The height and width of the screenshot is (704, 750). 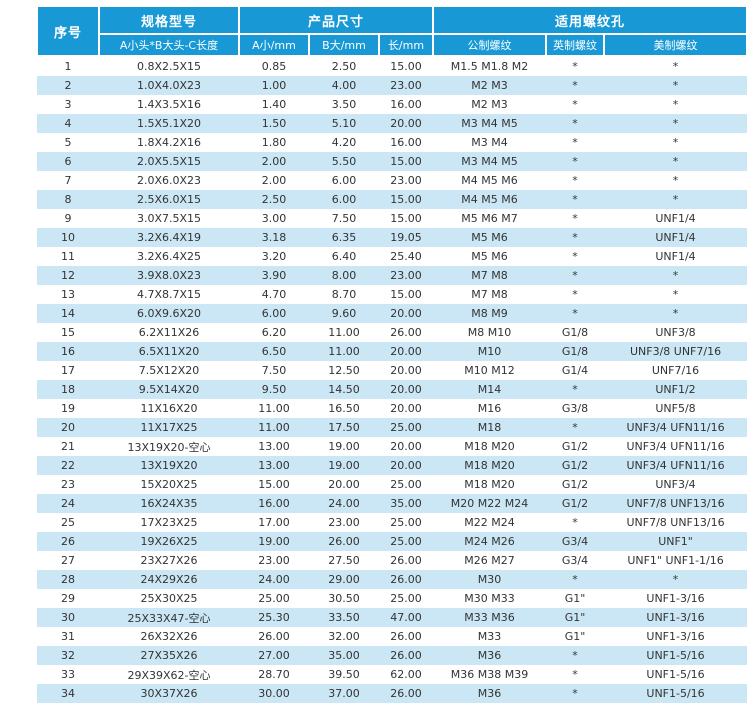 I want to click on cell-serial: 29, so click(x=68, y=598).